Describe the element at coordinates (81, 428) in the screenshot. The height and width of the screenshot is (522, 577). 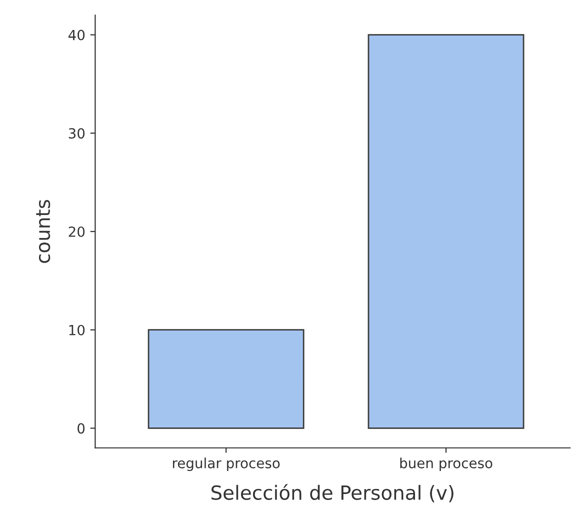
I see `y-tick-label: 0` at that location.